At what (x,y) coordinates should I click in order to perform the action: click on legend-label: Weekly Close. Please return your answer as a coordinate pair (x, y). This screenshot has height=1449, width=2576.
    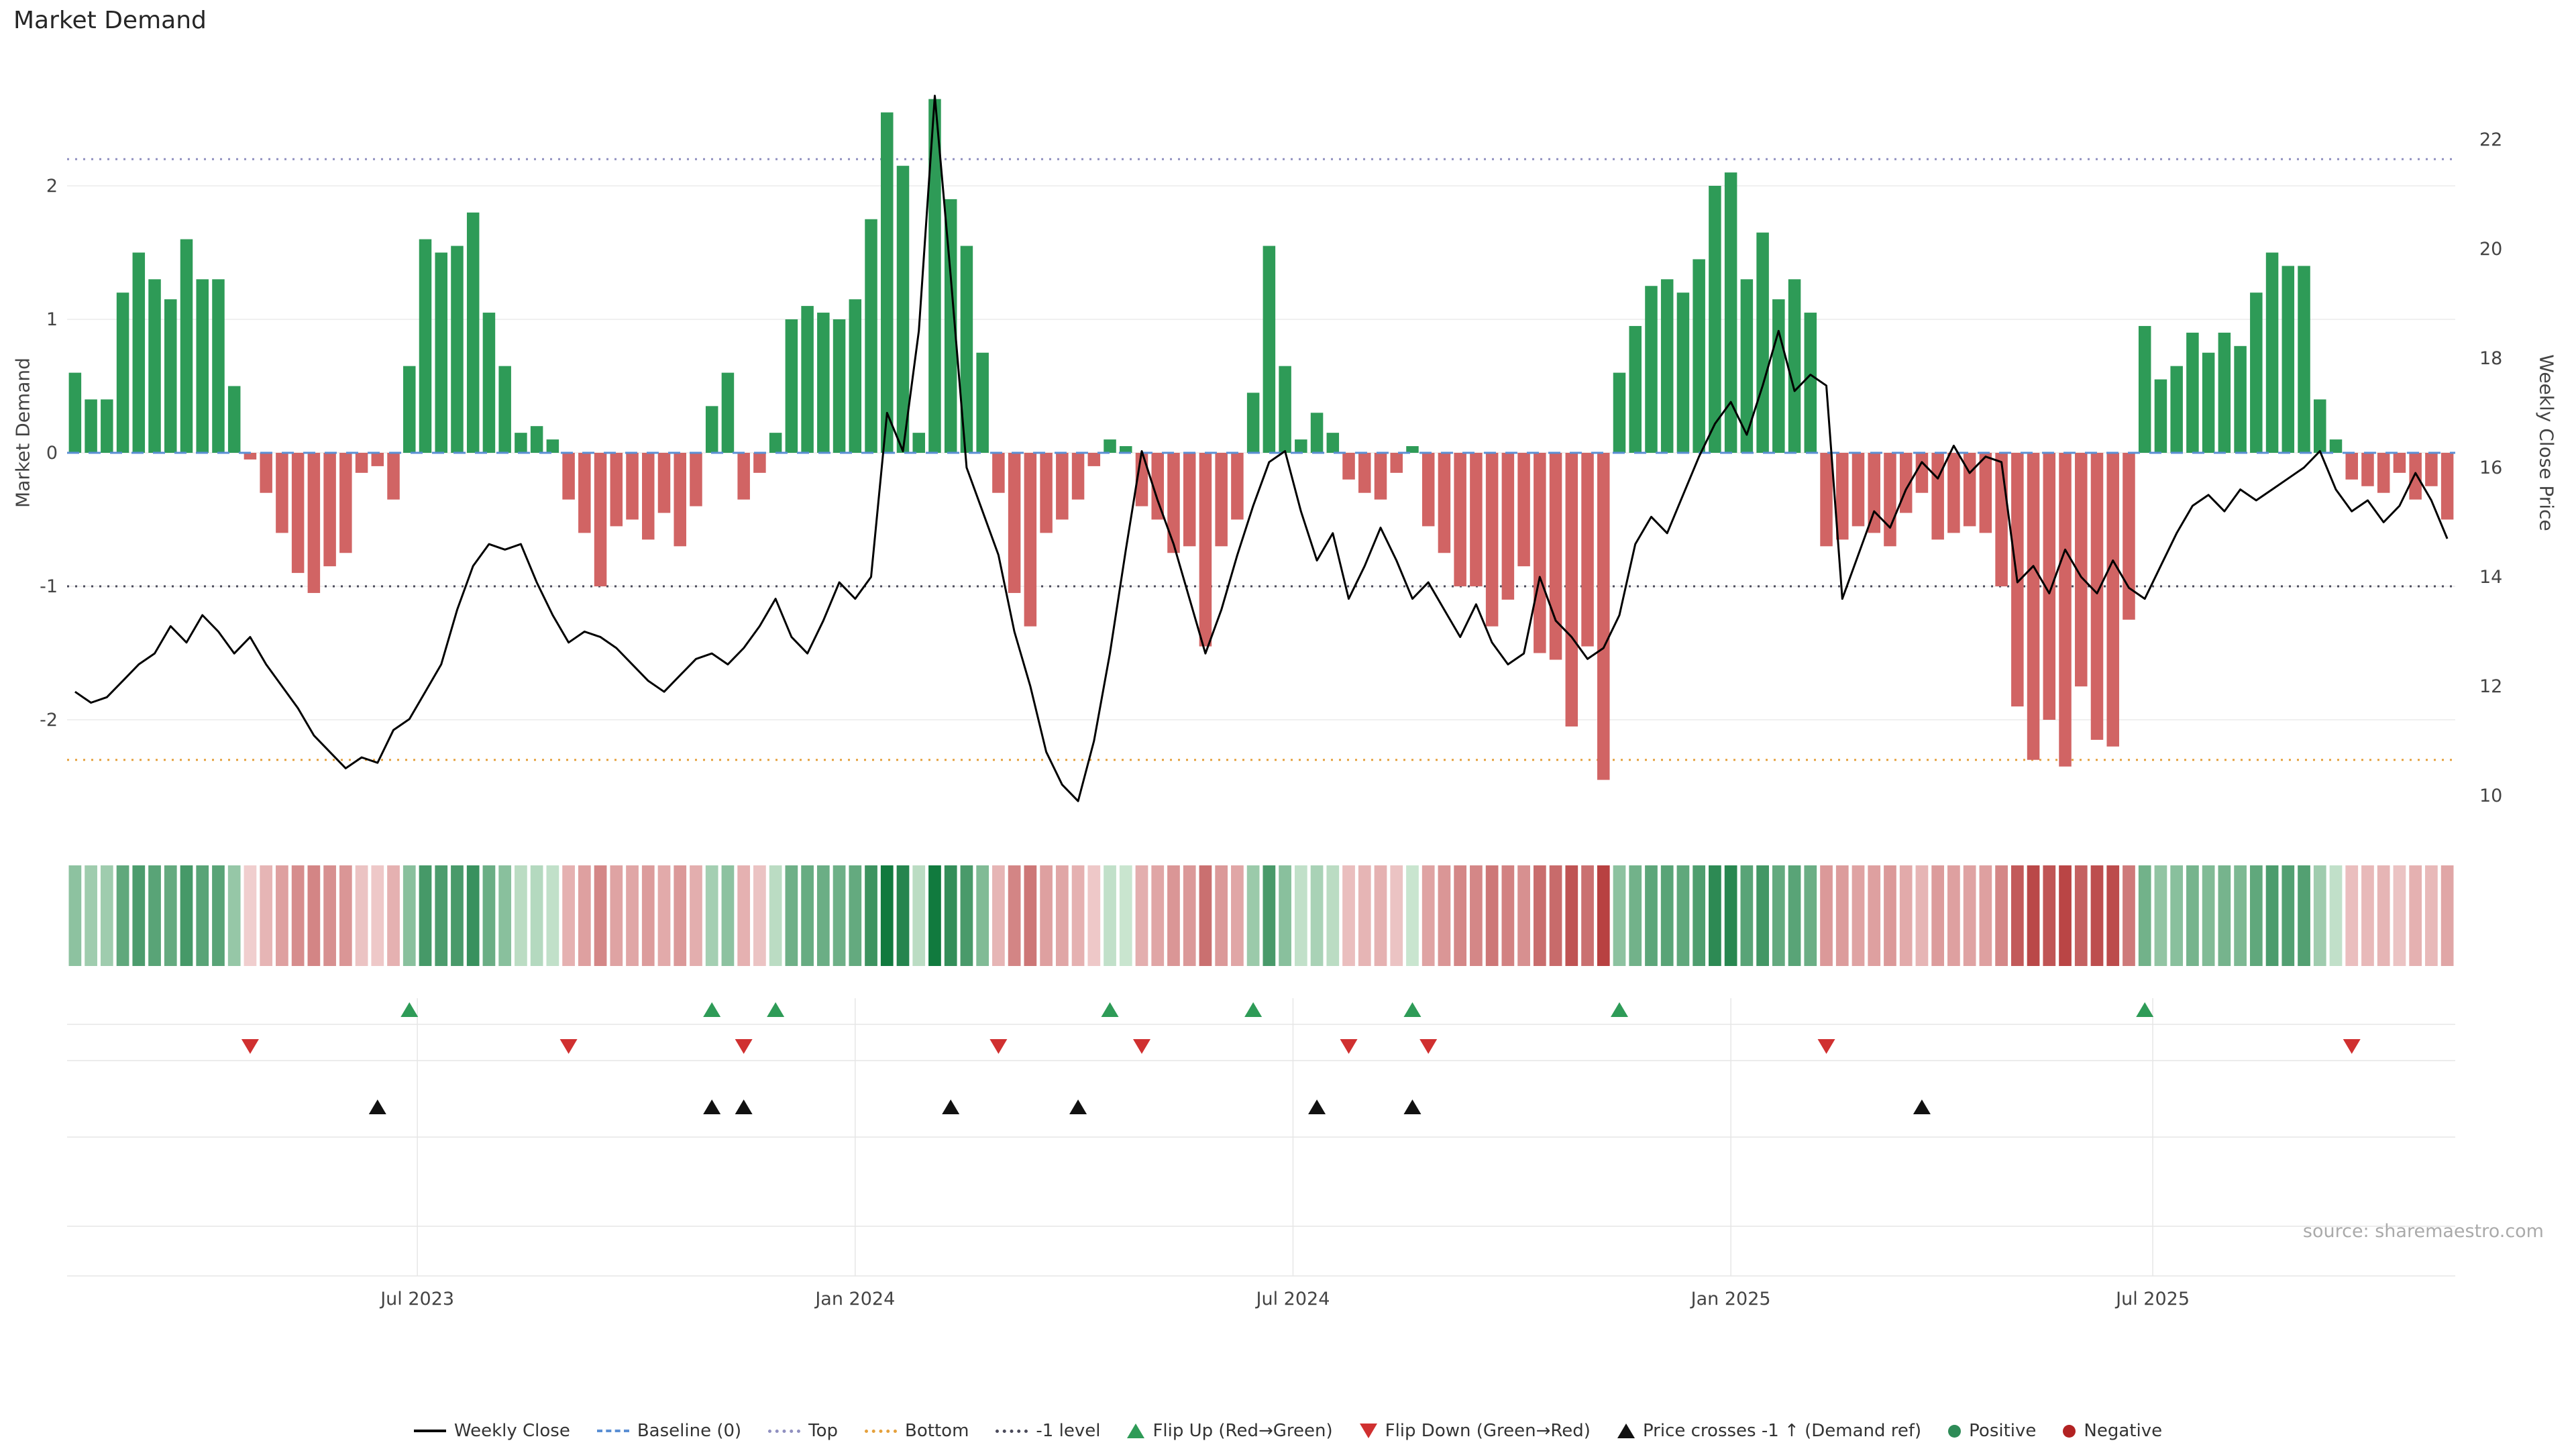
    Looking at the image, I should click on (511, 1431).